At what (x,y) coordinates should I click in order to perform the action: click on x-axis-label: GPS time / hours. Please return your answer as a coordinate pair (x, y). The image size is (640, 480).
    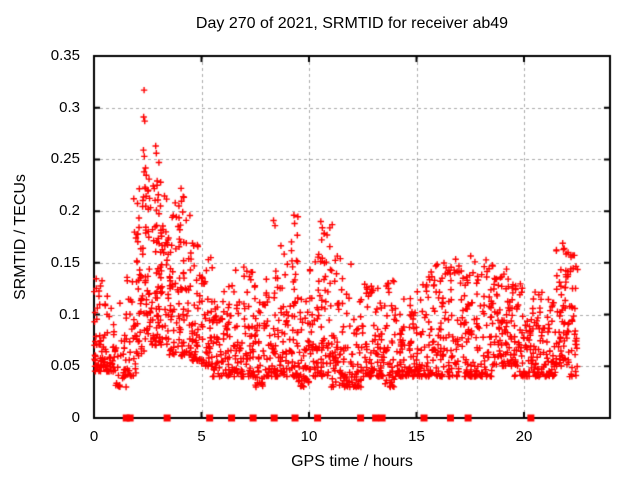
    Looking at the image, I should click on (352, 461).